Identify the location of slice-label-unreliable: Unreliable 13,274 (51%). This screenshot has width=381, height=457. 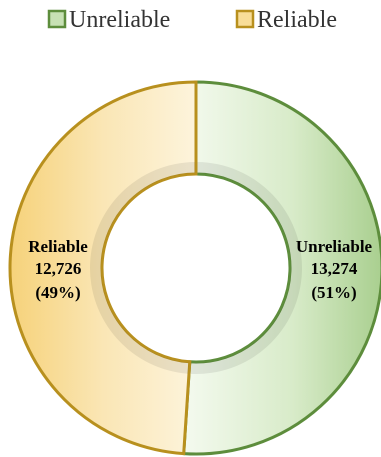
(334, 269).